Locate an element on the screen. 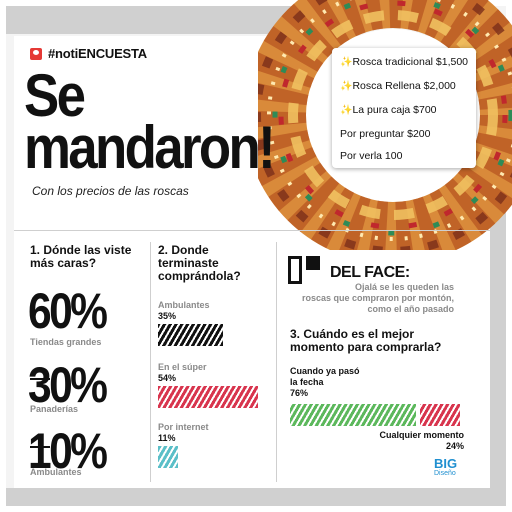 This screenshot has width=512, height=512. q3-label-2: Cualquier momento 24% is located at coordinates (421, 440).